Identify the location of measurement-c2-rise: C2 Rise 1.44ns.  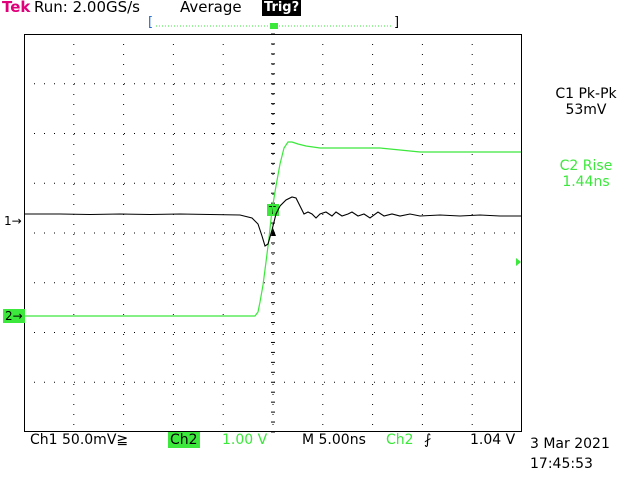
(586, 174).